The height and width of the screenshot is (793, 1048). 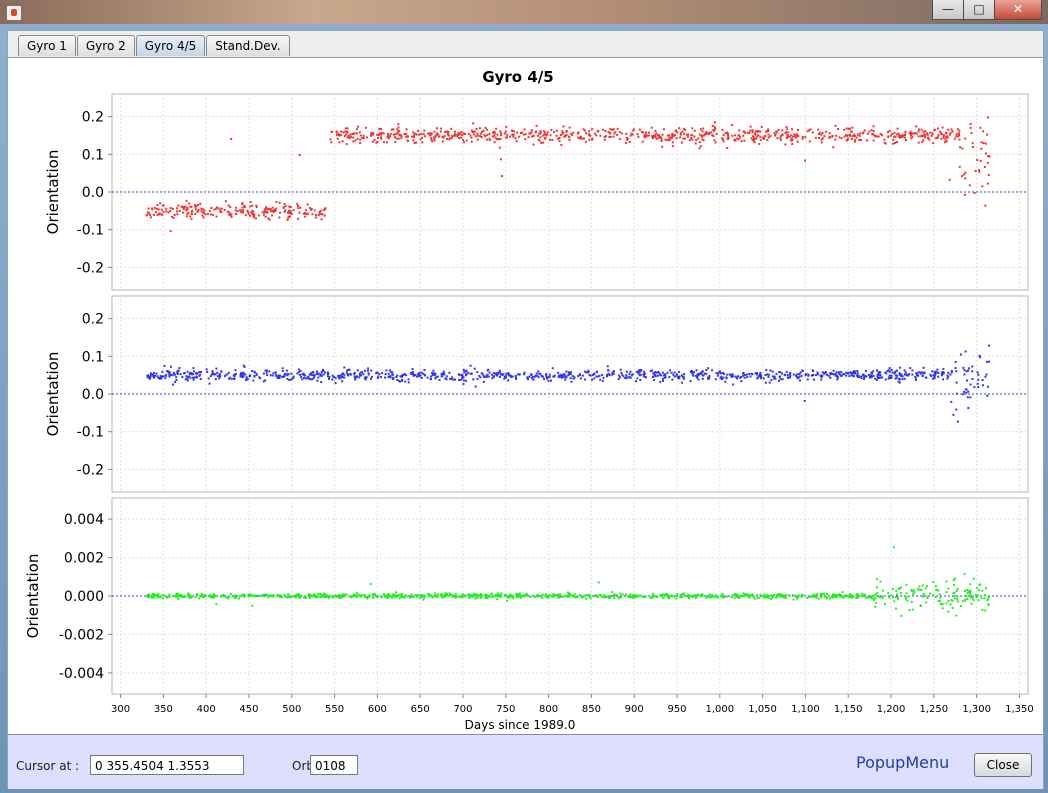 What do you see at coordinates (1018, 10) in the screenshot?
I see `close-icon: ✕` at bounding box center [1018, 10].